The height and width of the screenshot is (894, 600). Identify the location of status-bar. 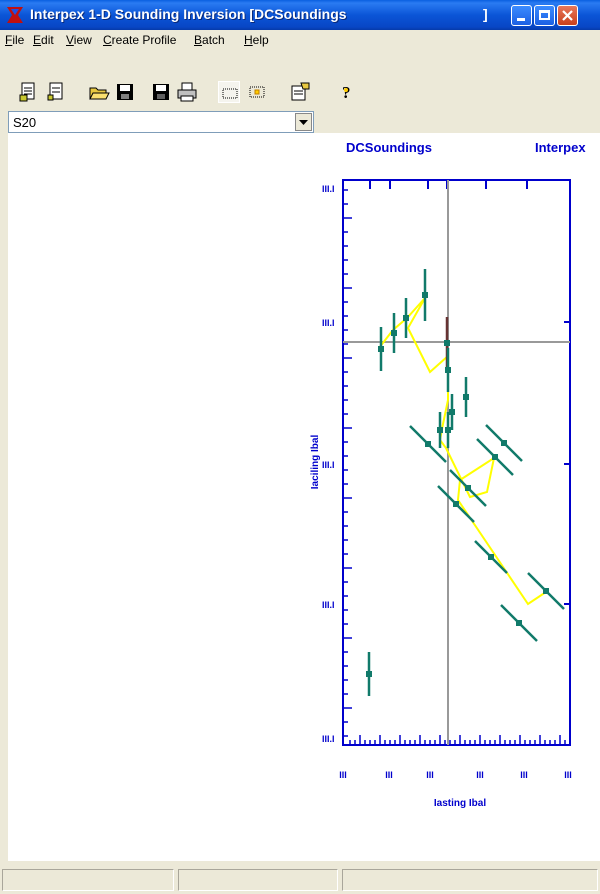
(300, 880).